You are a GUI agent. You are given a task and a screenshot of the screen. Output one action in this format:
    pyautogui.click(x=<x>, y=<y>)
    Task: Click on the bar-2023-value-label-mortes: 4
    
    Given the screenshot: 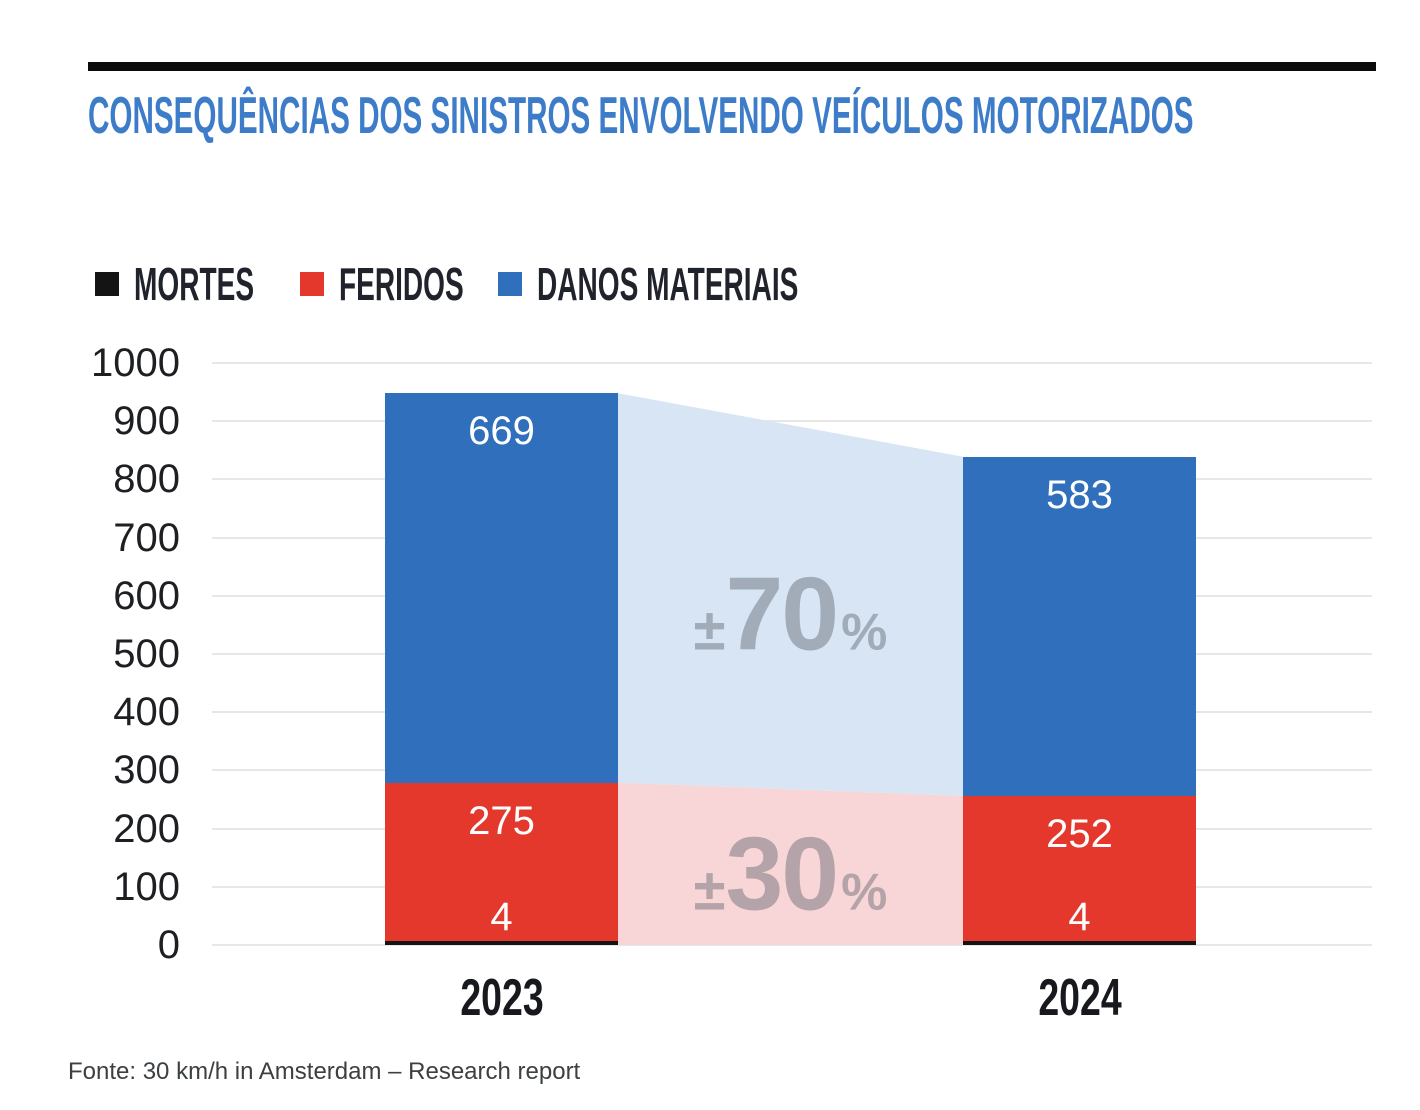 What is the action you would take?
    pyautogui.click(x=501, y=917)
    